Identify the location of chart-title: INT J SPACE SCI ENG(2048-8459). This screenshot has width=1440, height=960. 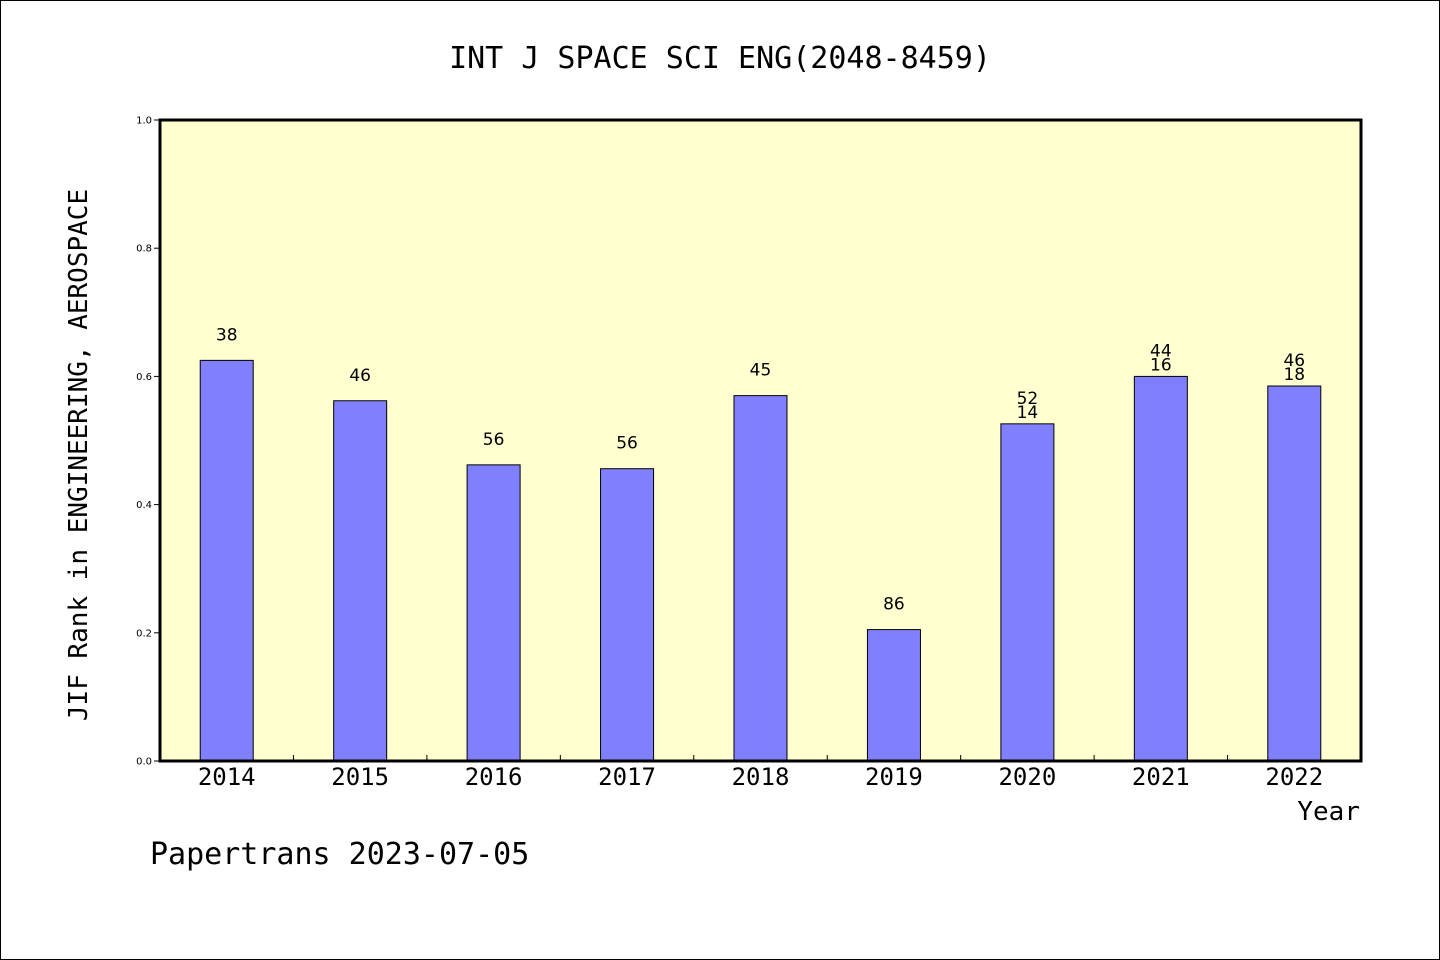
(720, 58).